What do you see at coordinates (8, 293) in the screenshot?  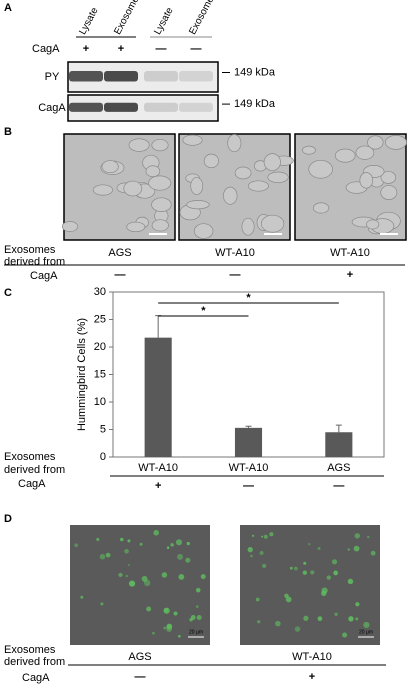 I see `panel-label: C` at bounding box center [8, 293].